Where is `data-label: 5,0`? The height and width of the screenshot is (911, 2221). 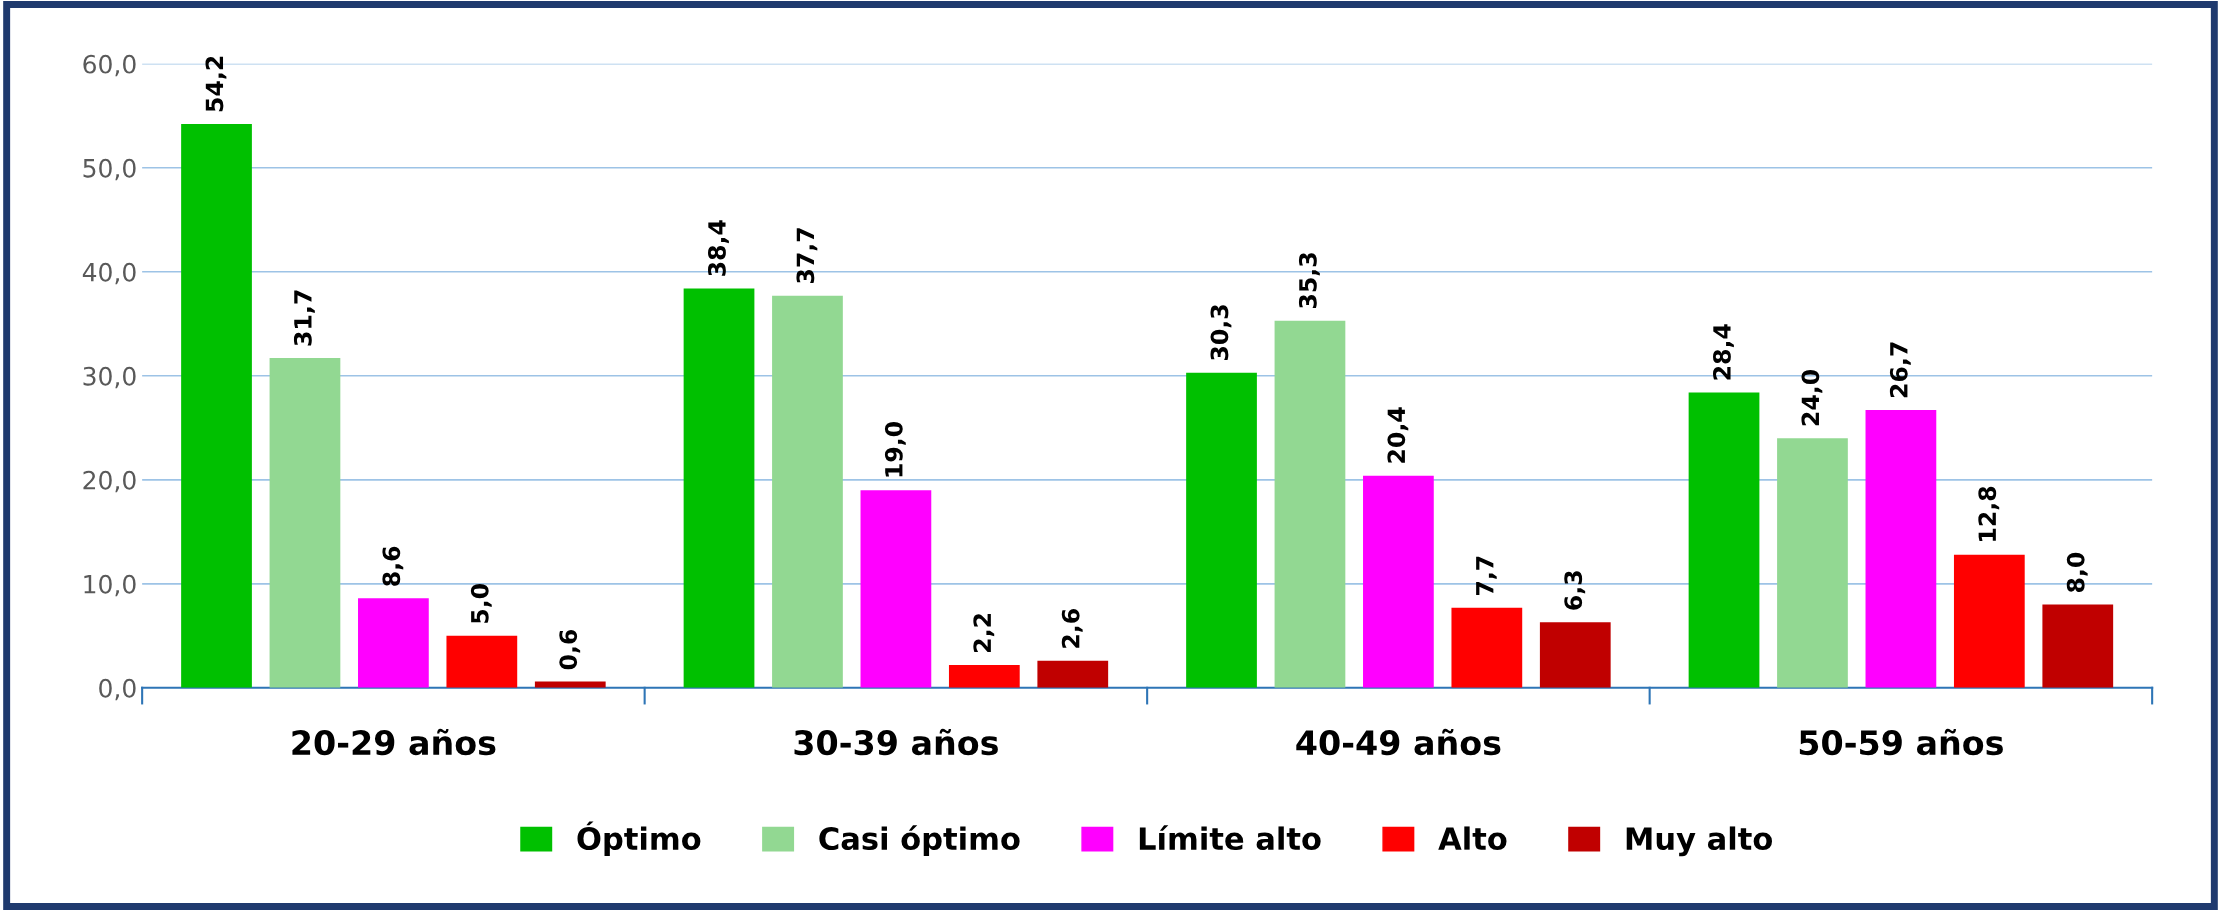
data-label: 5,0 is located at coordinates (481, 603).